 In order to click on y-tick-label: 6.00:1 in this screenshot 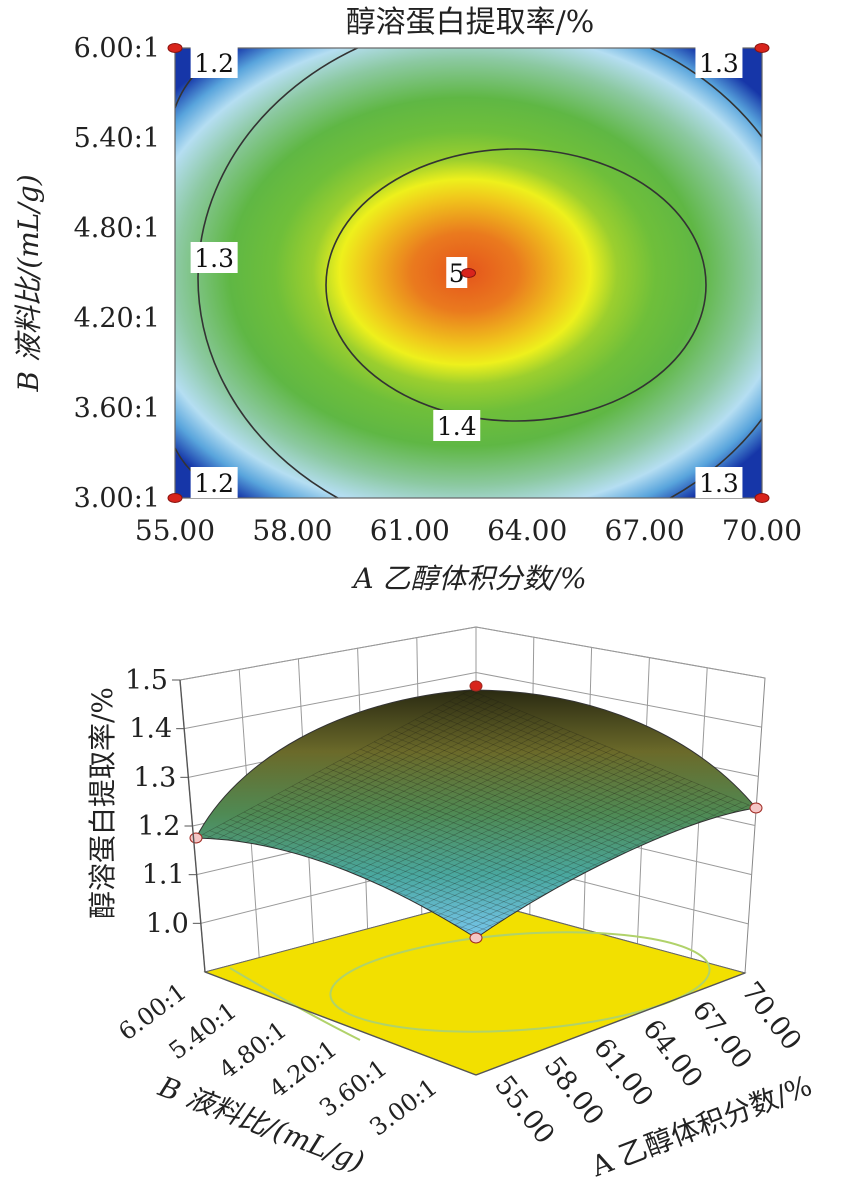, I will do `click(117, 48)`.